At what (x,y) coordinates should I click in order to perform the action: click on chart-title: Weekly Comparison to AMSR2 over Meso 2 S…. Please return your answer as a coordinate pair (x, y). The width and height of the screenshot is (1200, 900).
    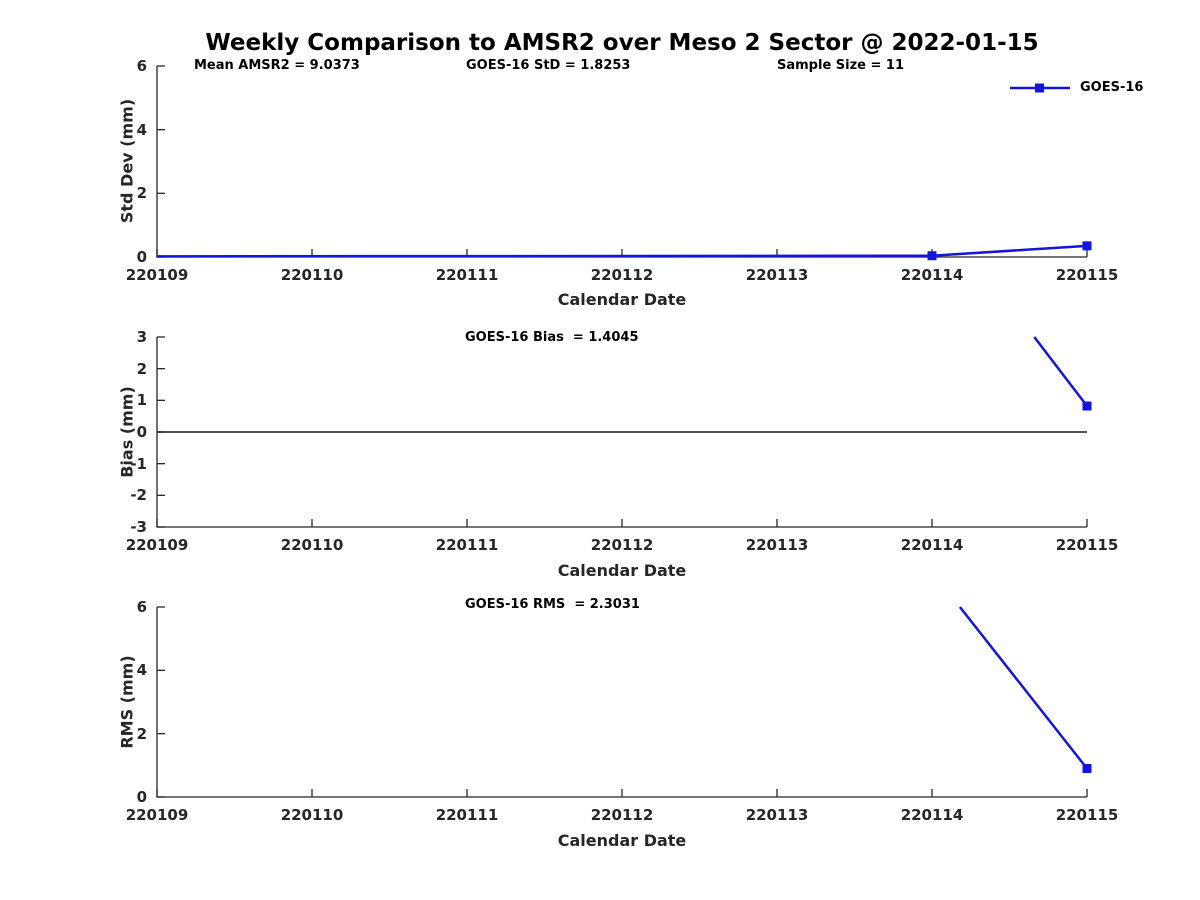
    Looking at the image, I should click on (622, 43).